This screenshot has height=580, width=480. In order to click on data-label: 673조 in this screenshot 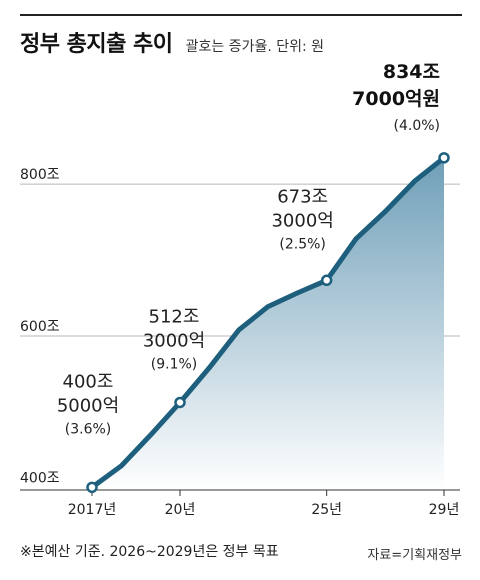, I will do `click(302, 196)`.